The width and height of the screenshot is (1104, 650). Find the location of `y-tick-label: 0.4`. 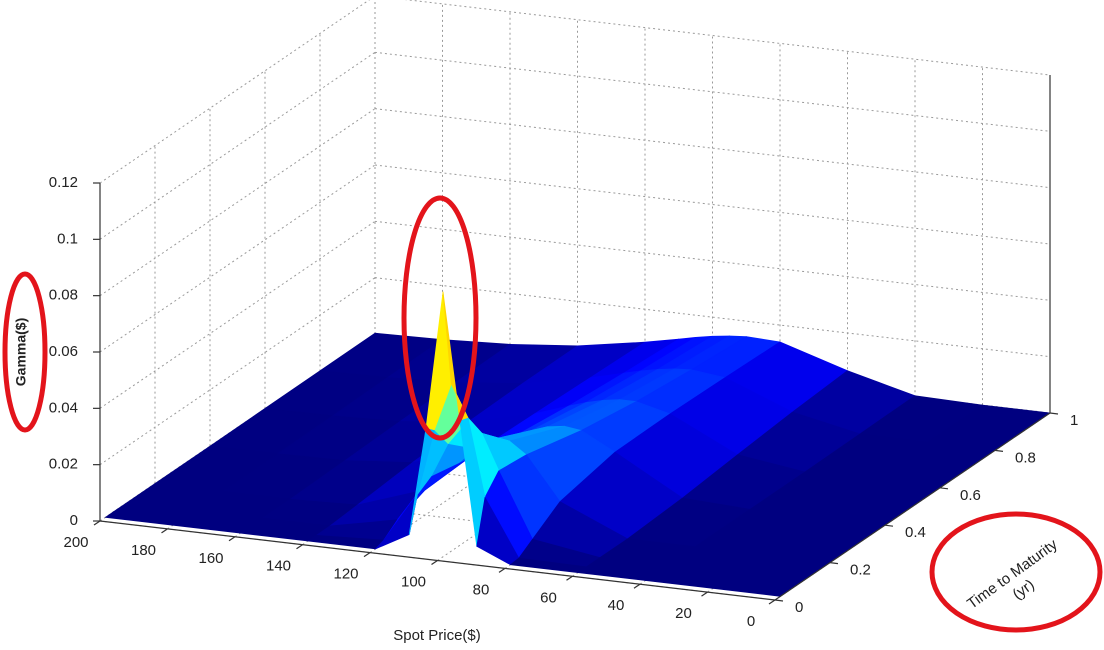

y-tick-label: 0.4 is located at coordinates (915, 532).